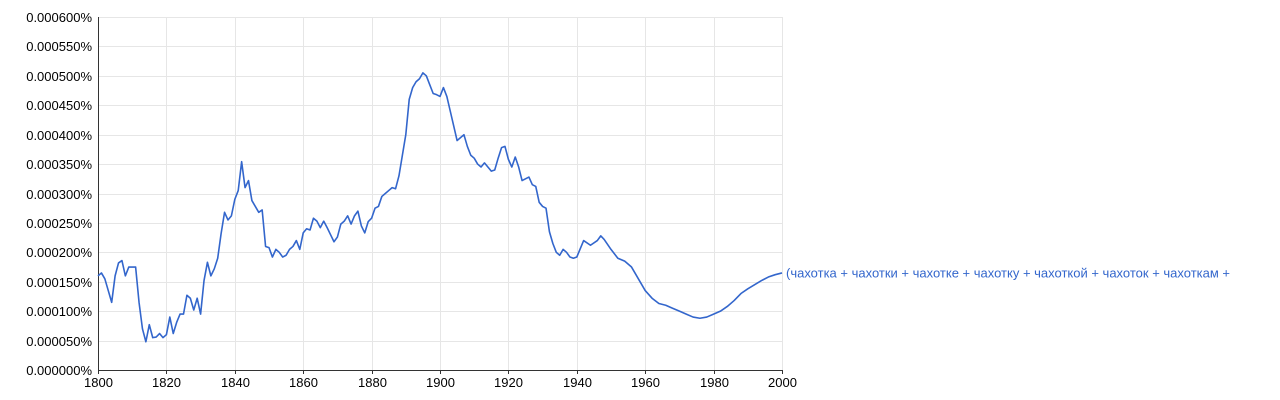 The height and width of the screenshot is (400, 1280). I want to click on y-tick-label: 0.000350%, so click(59, 164).